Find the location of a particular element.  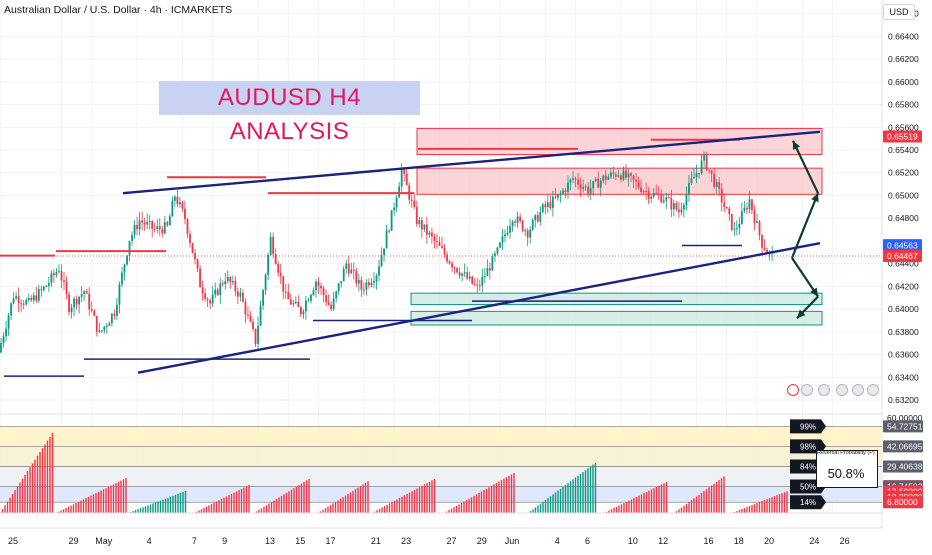

price-tick-label: 0.63200 is located at coordinates (903, 400).